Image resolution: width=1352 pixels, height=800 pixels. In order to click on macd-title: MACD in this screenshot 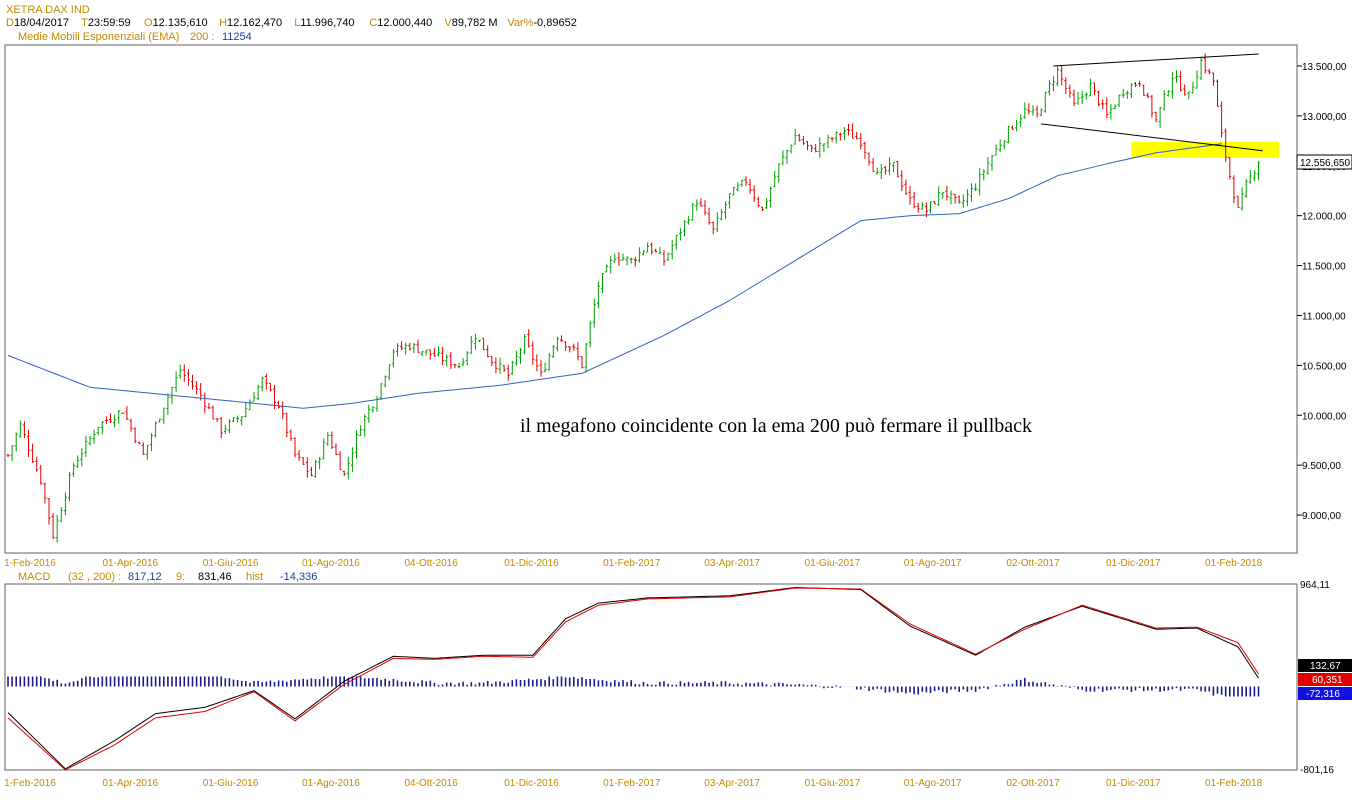, I will do `click(34, 577)`.